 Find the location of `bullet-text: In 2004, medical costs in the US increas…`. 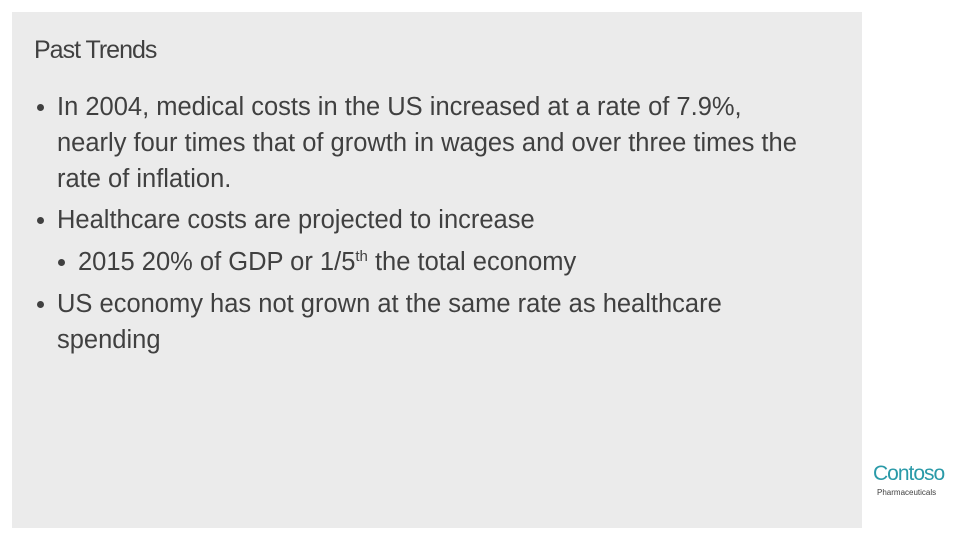

bullet-text: In 2004, medical costs in the US increas… is located at coordinates (427, 143).